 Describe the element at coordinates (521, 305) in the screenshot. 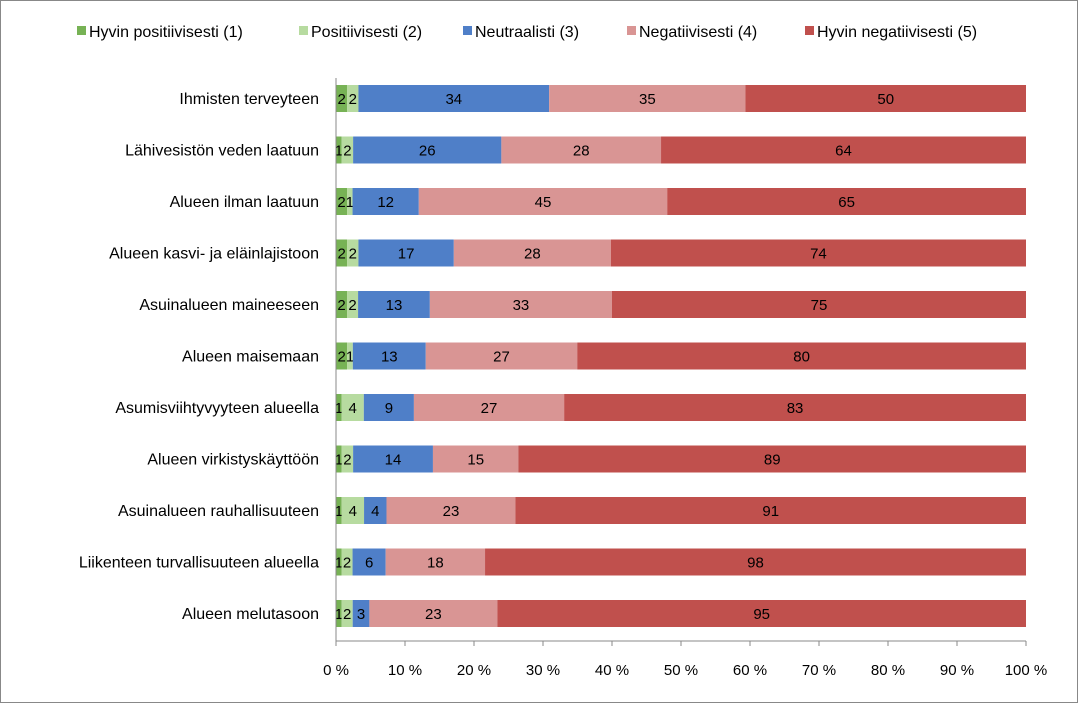

I see `data-label: 33` at that location.